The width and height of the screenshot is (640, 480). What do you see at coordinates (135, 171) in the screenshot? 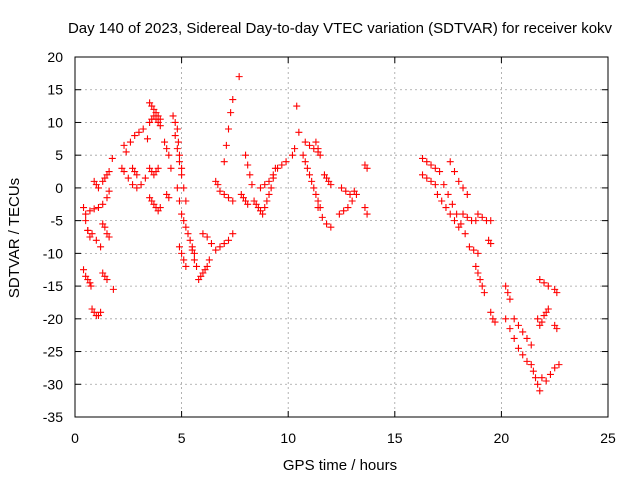
I see `series-arc13` at bounding box center [135, 171].